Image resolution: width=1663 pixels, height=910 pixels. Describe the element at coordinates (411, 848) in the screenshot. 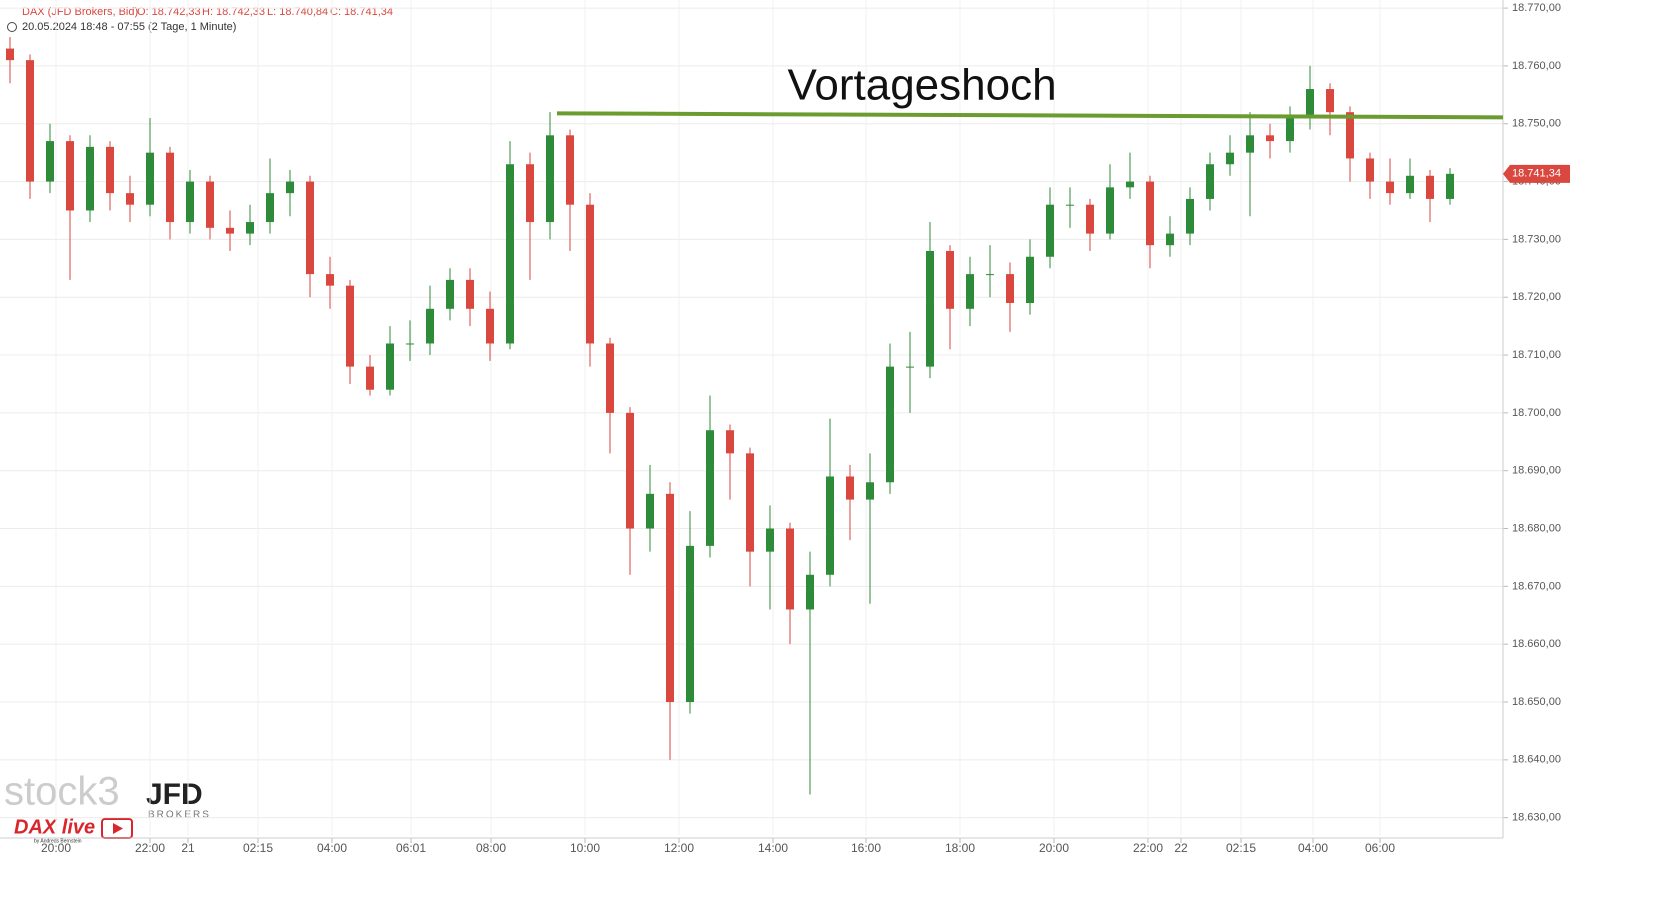

I see `x-tick-label: 06:01` at that location.